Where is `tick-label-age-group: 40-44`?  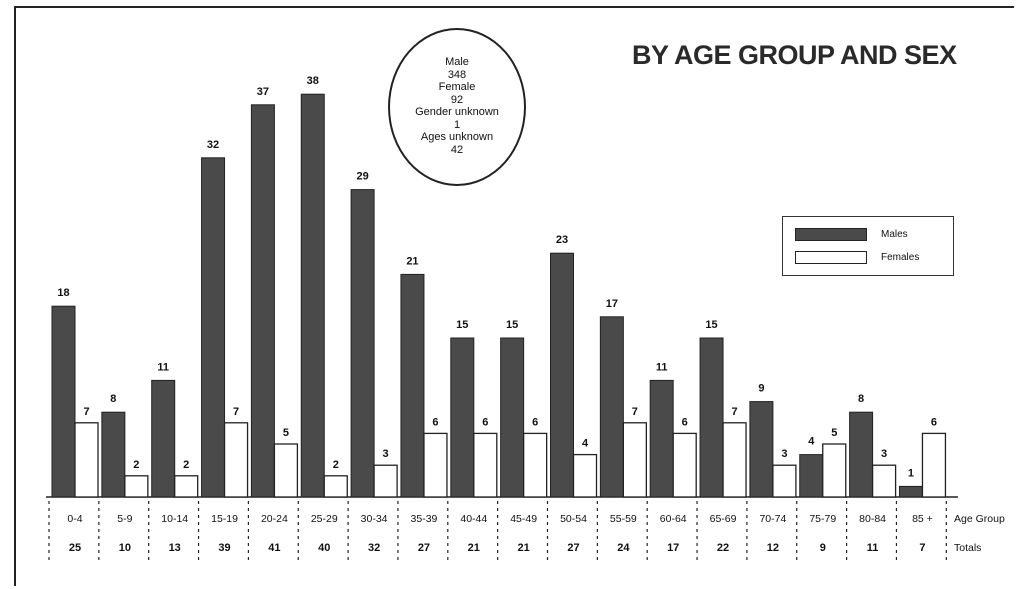
tick-label-age-group: 40-44 is located at coordinates (473, 519).